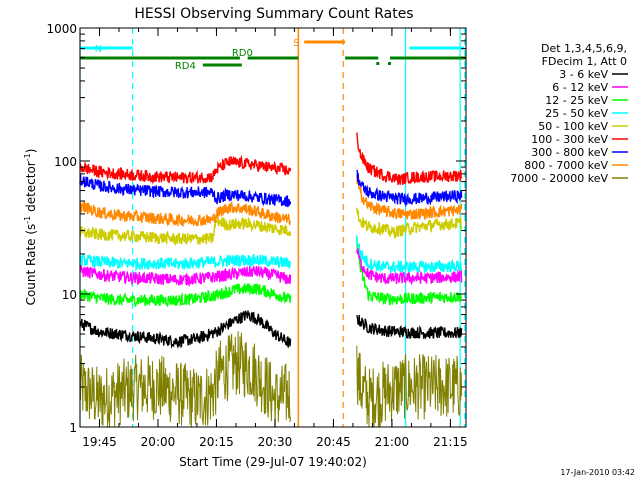 The height and width of the screenshot is (480, 640). Describe the element at coordinates (27, 157) in the screenshot. I see `y-axis-label-exp2: -1` at that location.